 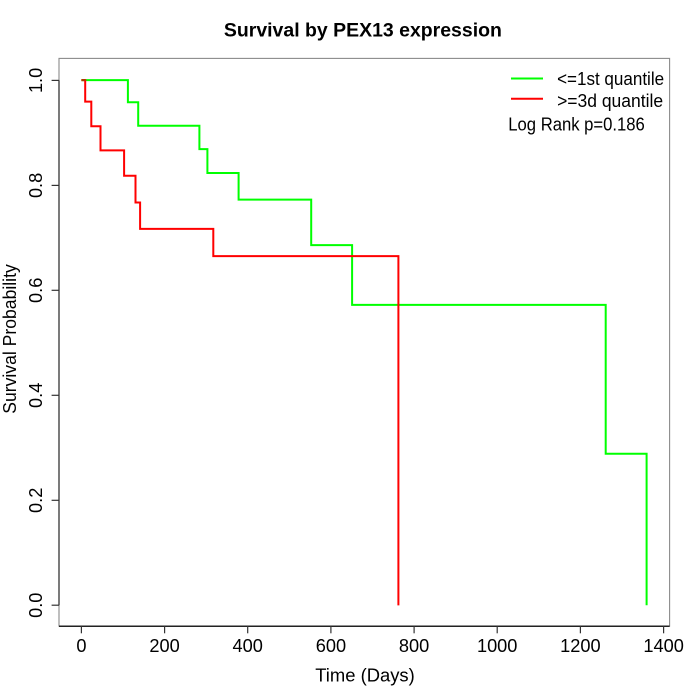 What do you see at coordinates (663, 646) in the screenshot?
I see `svg-text: 1400` at bounding box center [663, 646].